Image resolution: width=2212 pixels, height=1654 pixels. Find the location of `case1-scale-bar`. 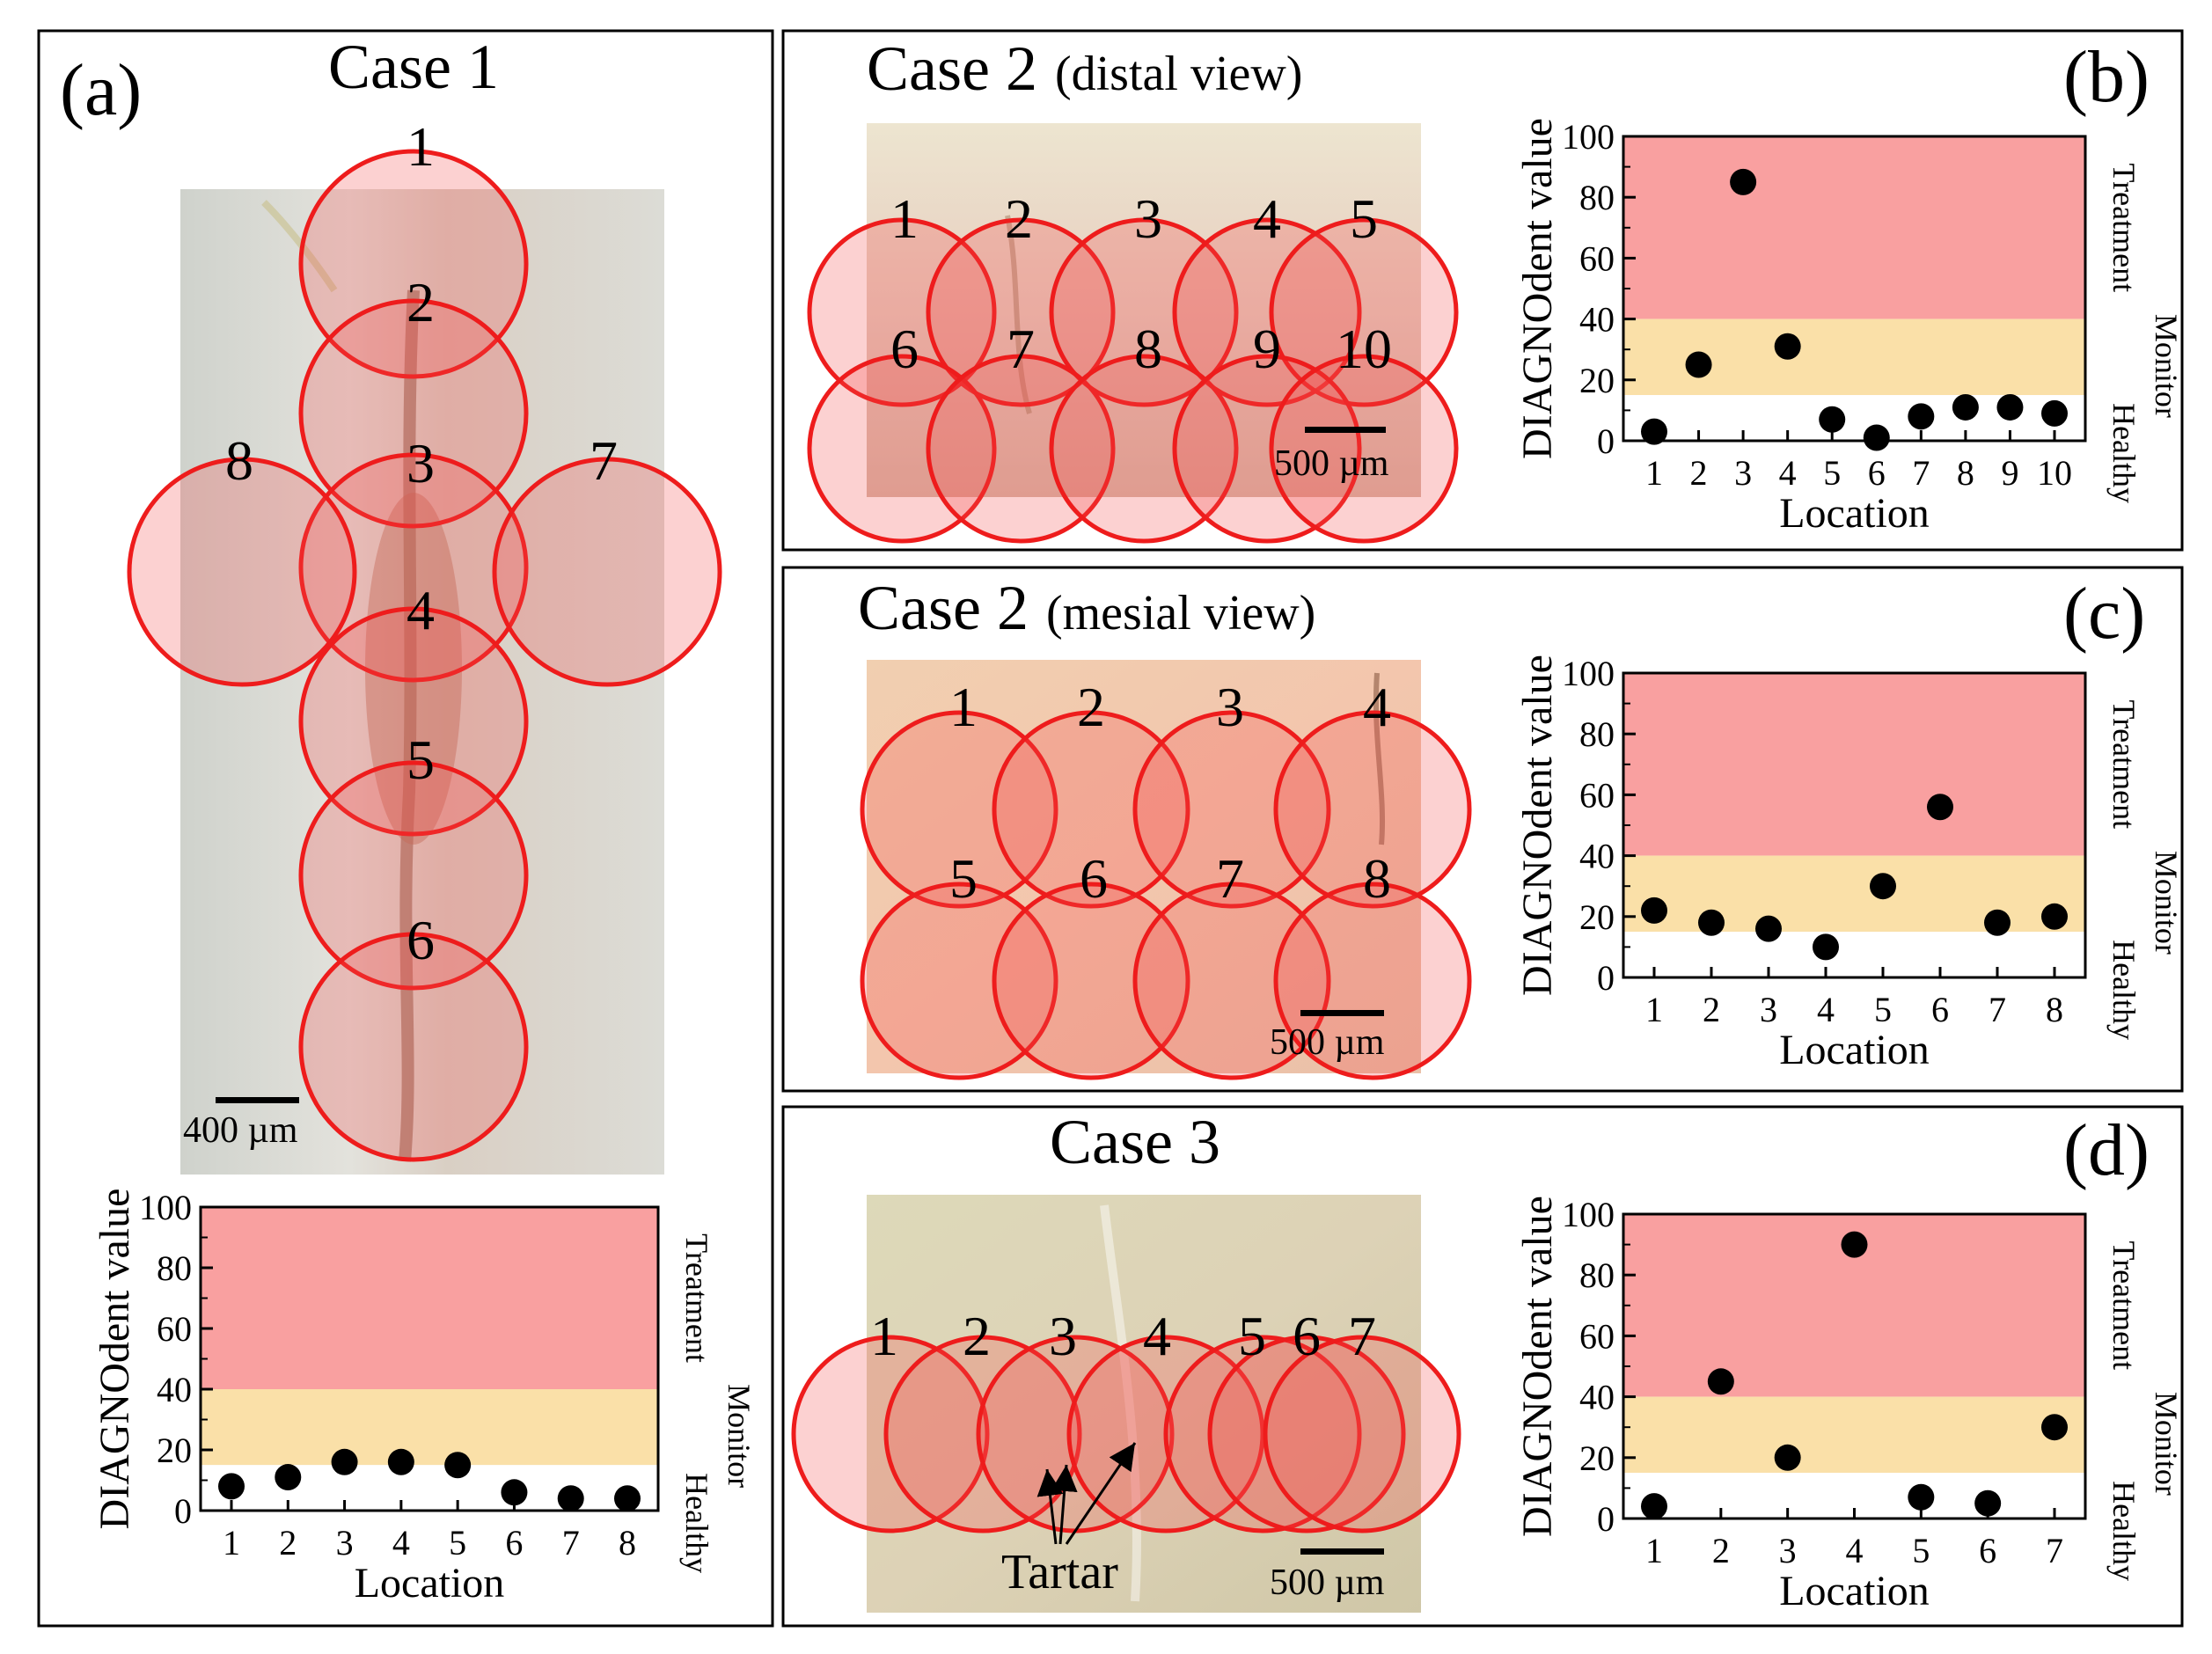

case1-scale-bar is located at coordinates (257, 1100).